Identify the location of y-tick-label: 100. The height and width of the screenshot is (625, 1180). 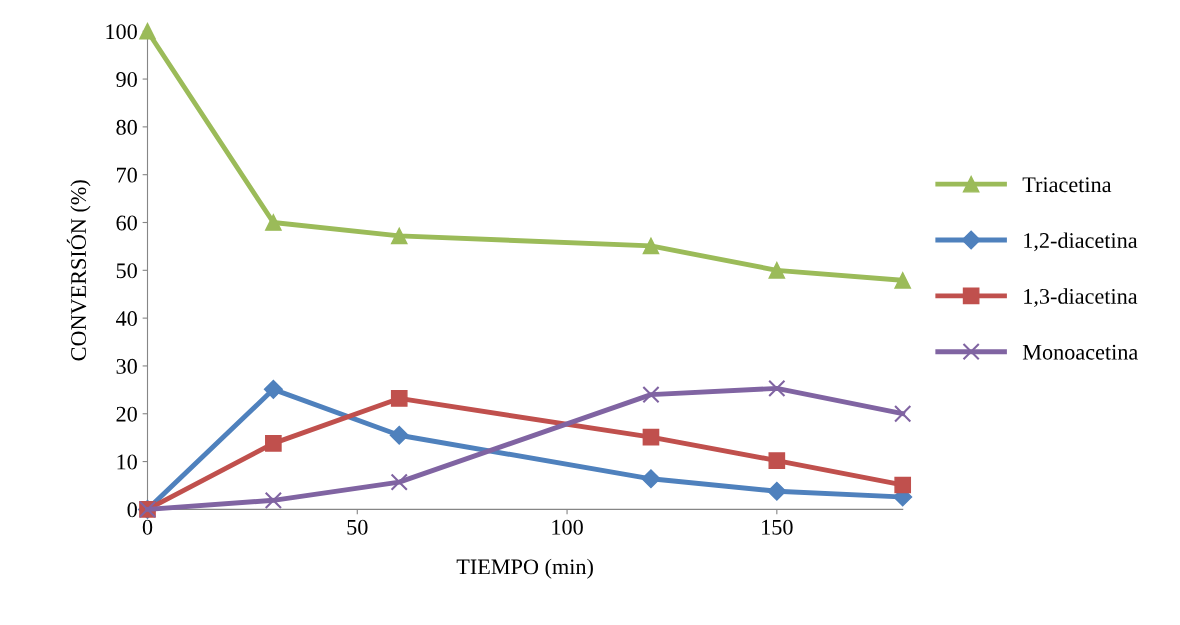
(121, 32).